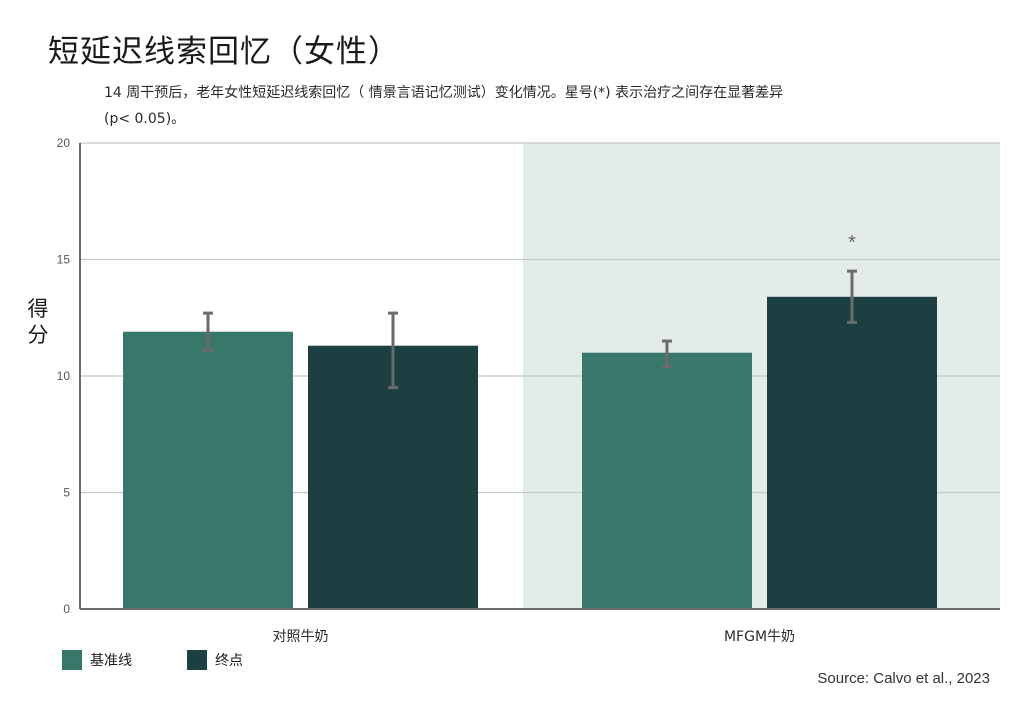 Image resolution: width=1024 pixels, height=702 pixels. I want to click on y-tick-label: 0, so click(66, 609).